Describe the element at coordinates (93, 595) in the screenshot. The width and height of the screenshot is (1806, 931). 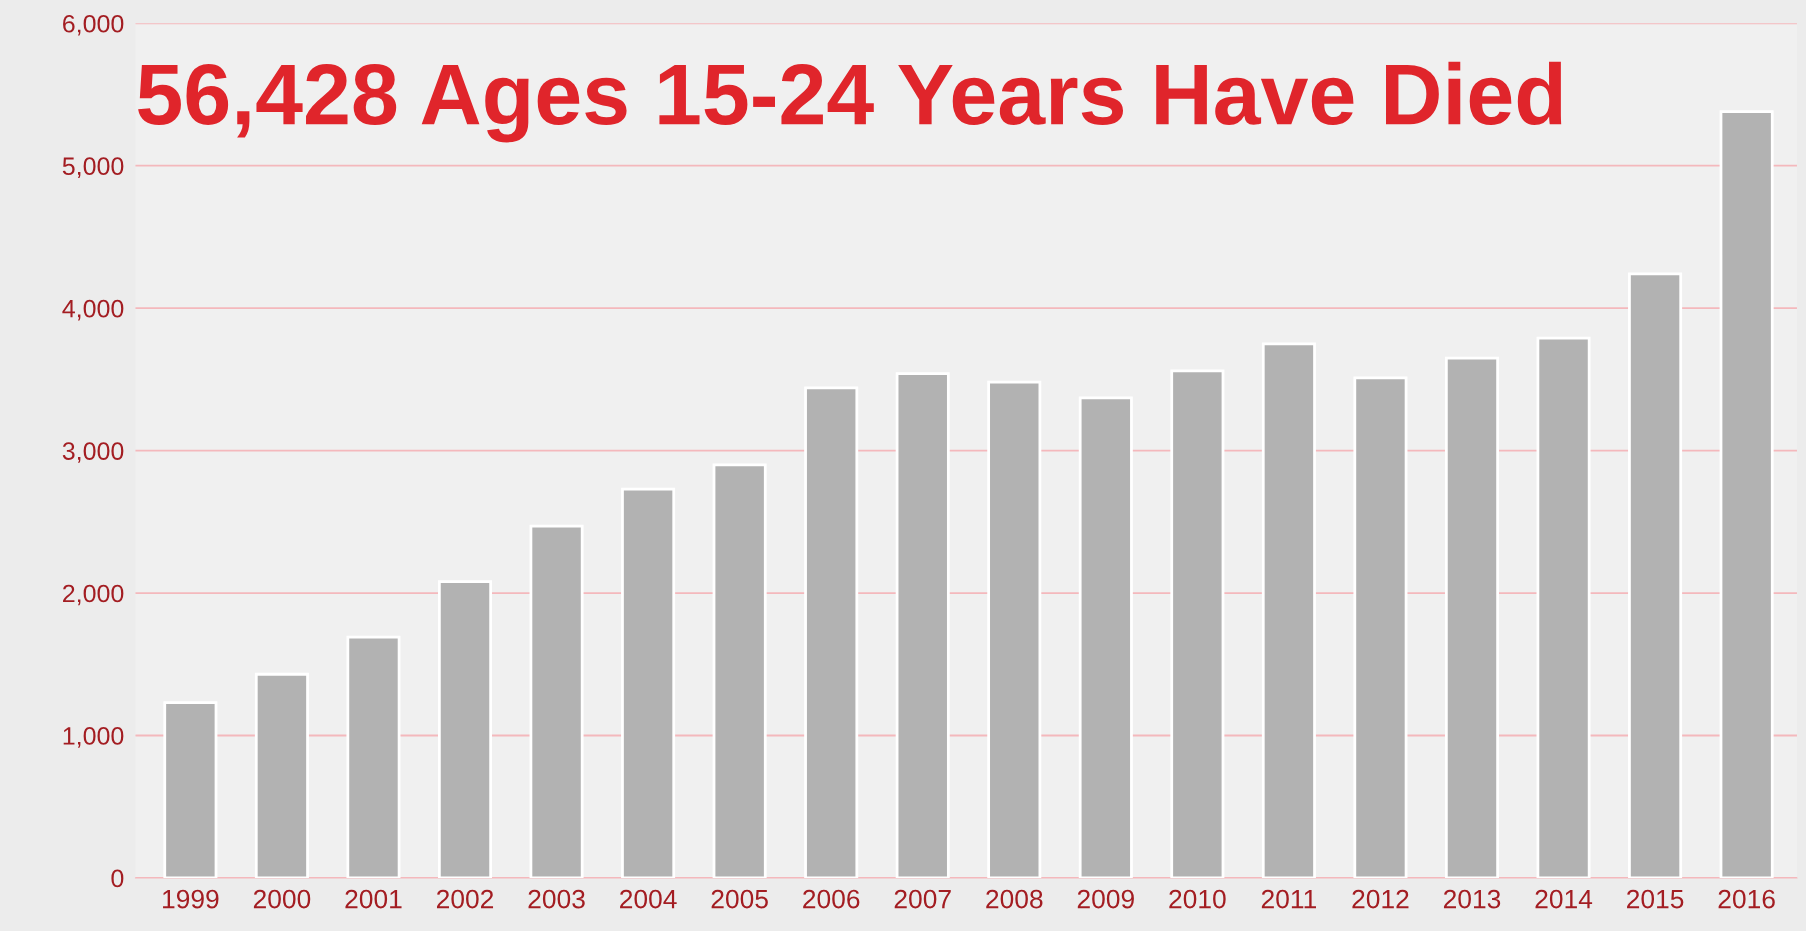
I see `y-tick-label: 2,000` at that location.